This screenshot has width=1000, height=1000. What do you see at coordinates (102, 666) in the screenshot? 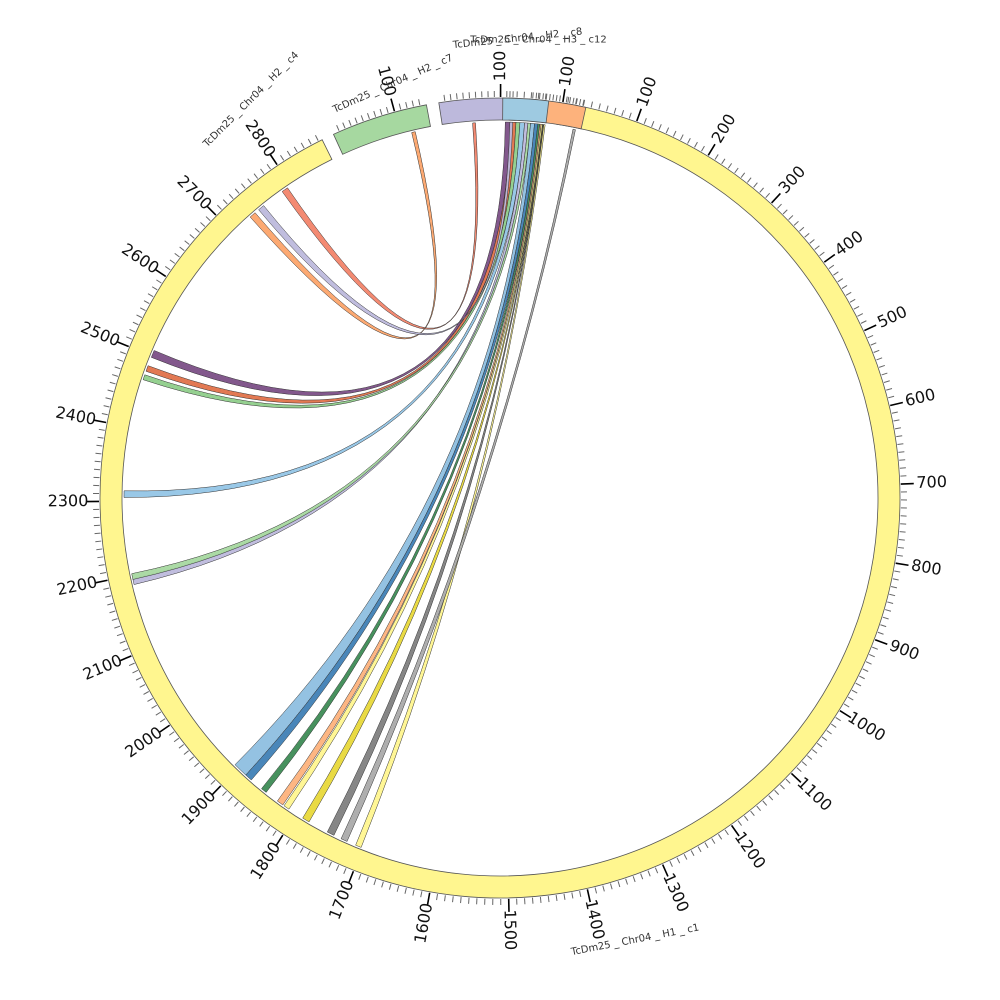
I see `tick-label-c1-2100: 2100` at bounding box center [102, 666].